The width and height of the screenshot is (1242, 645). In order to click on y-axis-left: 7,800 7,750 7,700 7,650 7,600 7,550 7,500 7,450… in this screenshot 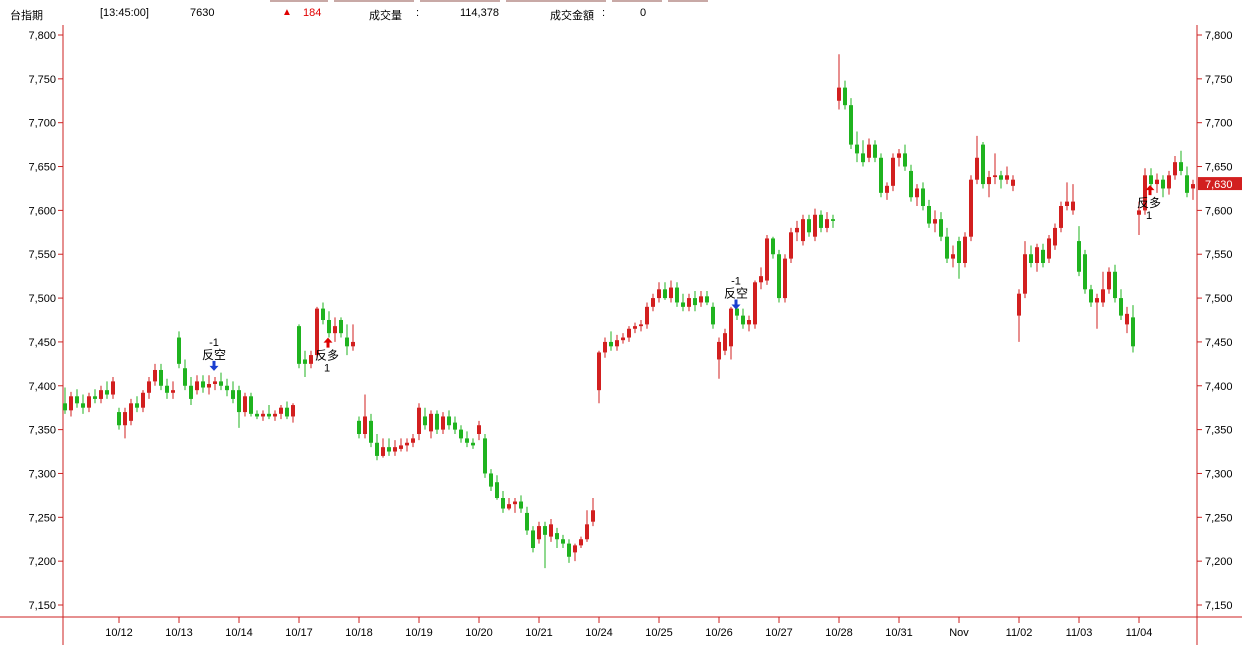, I will do `click(45, 321)`.